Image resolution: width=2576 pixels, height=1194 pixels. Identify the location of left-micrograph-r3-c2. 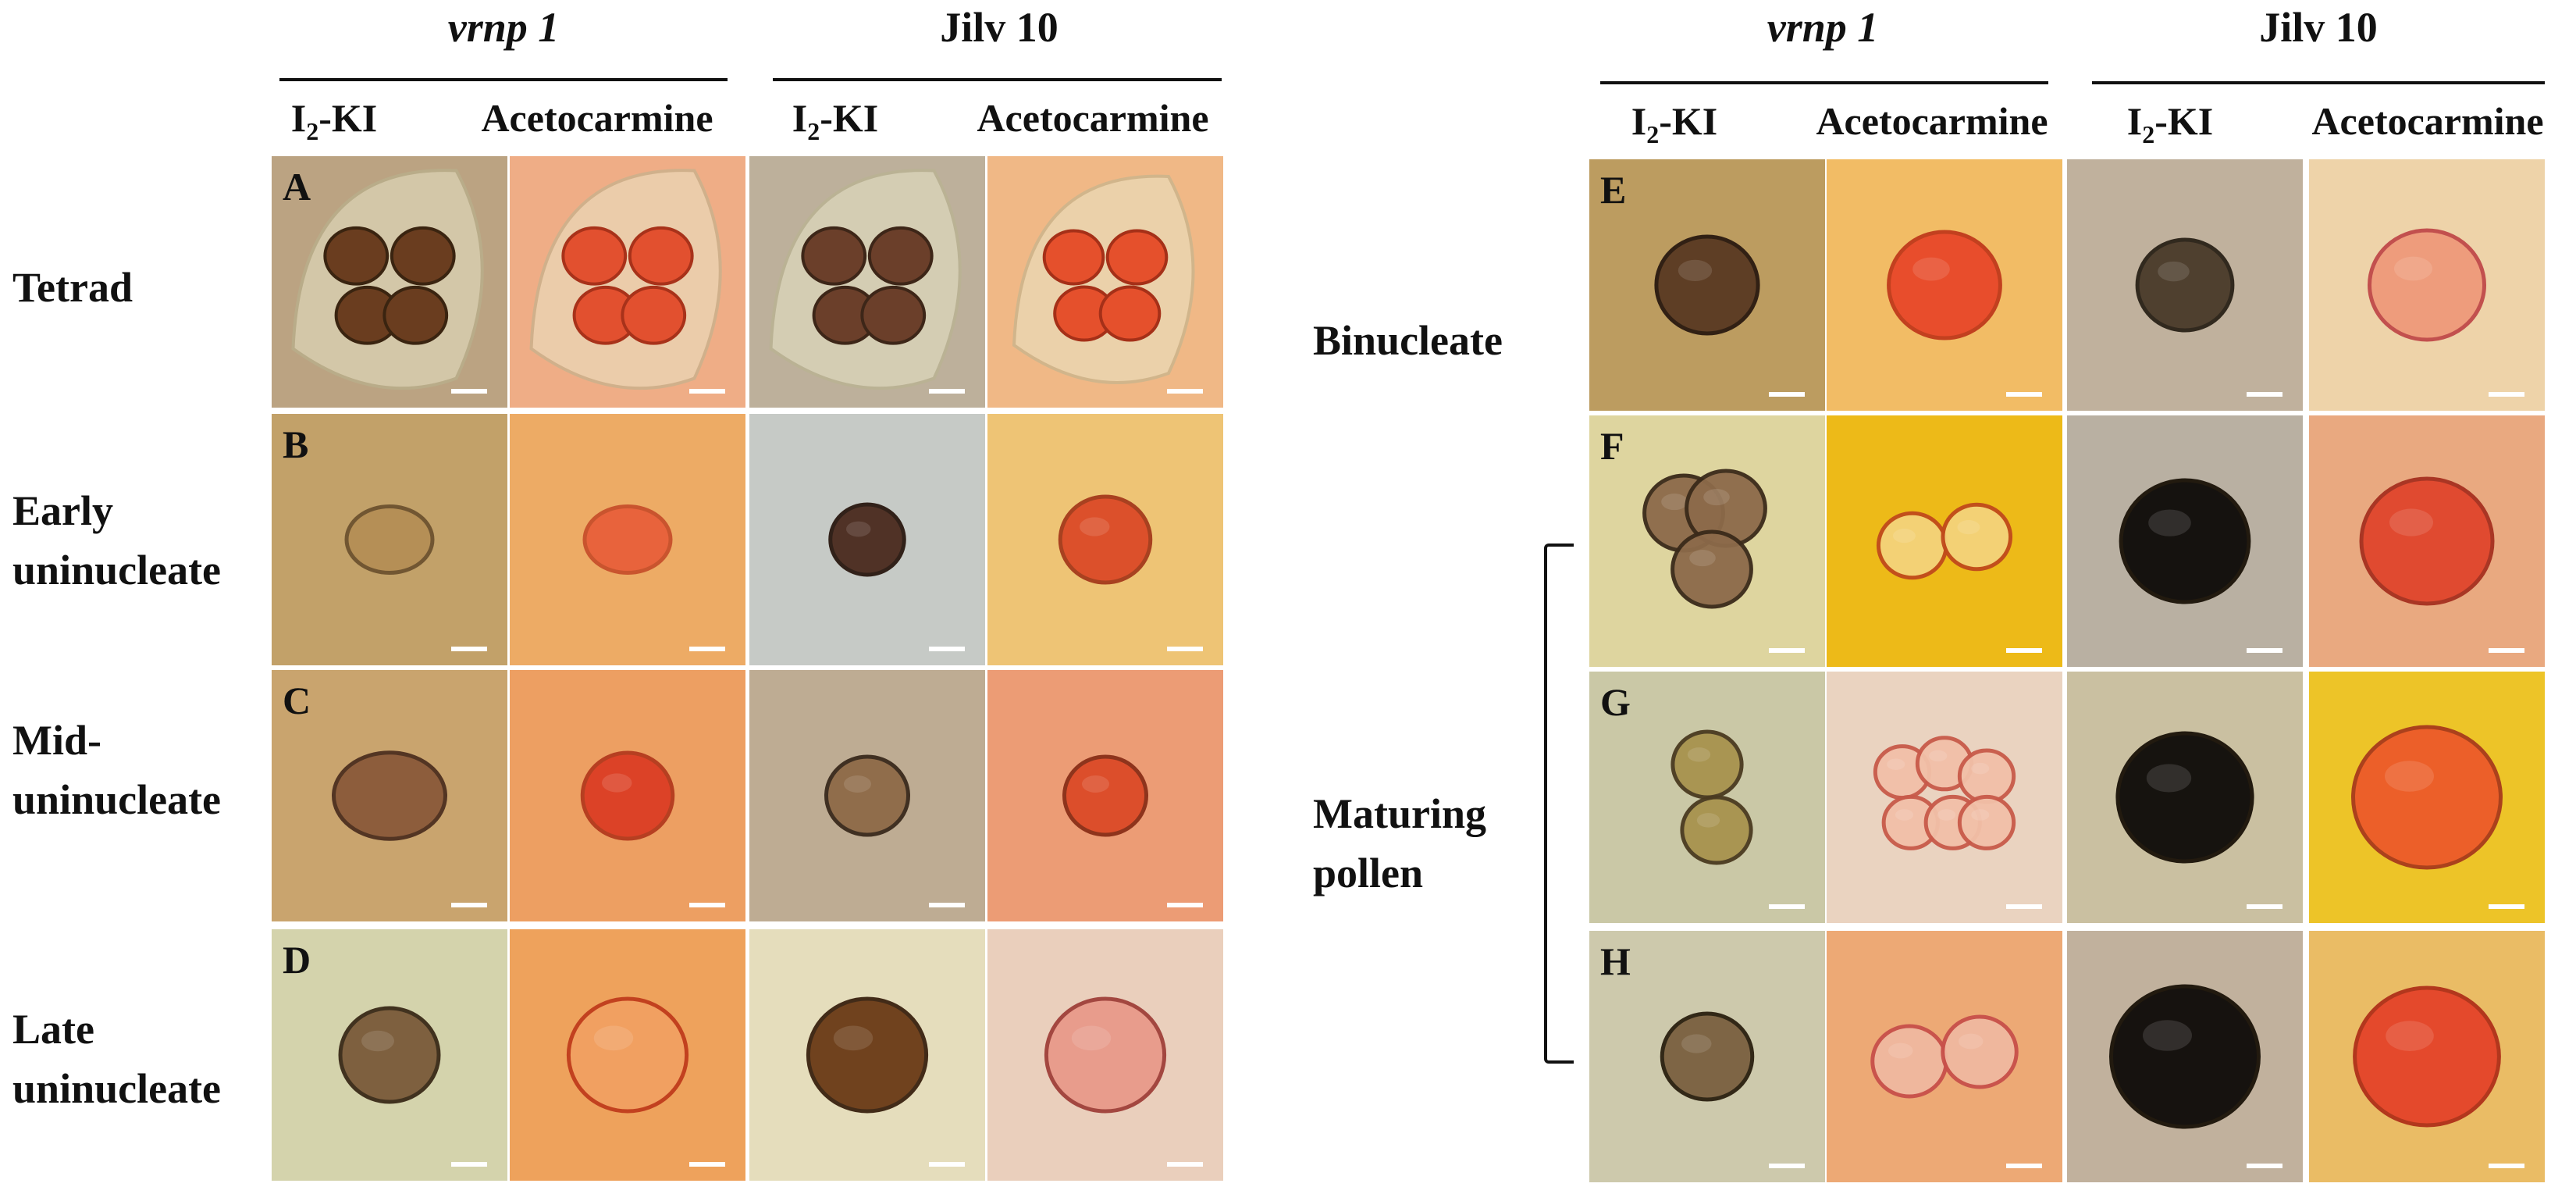
(627, 795).